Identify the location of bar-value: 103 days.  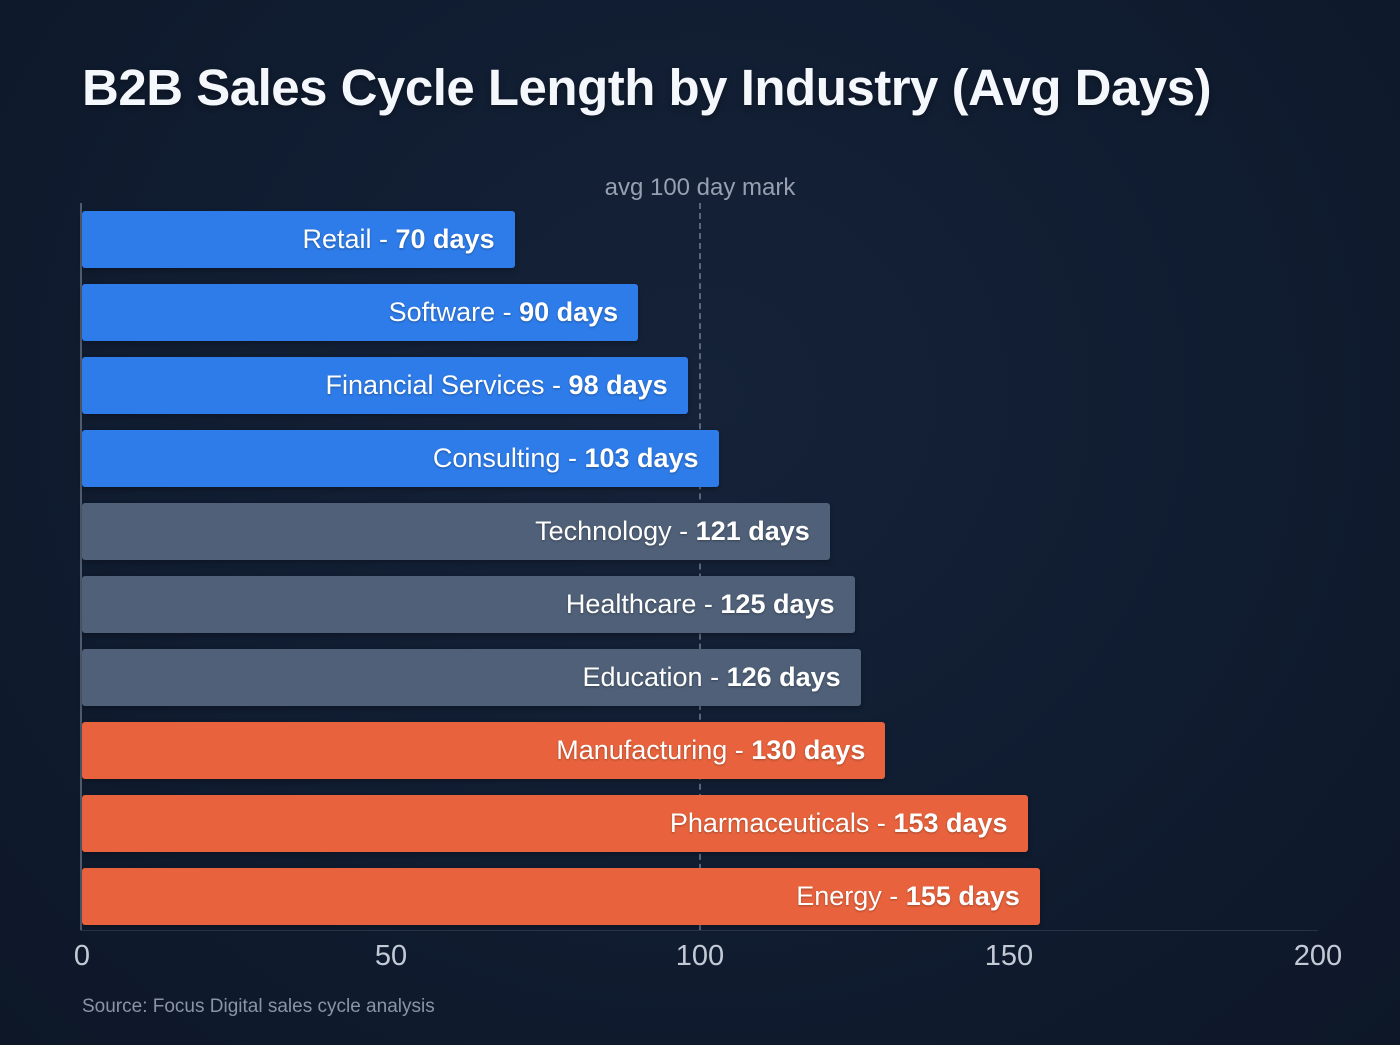
(641, 458).